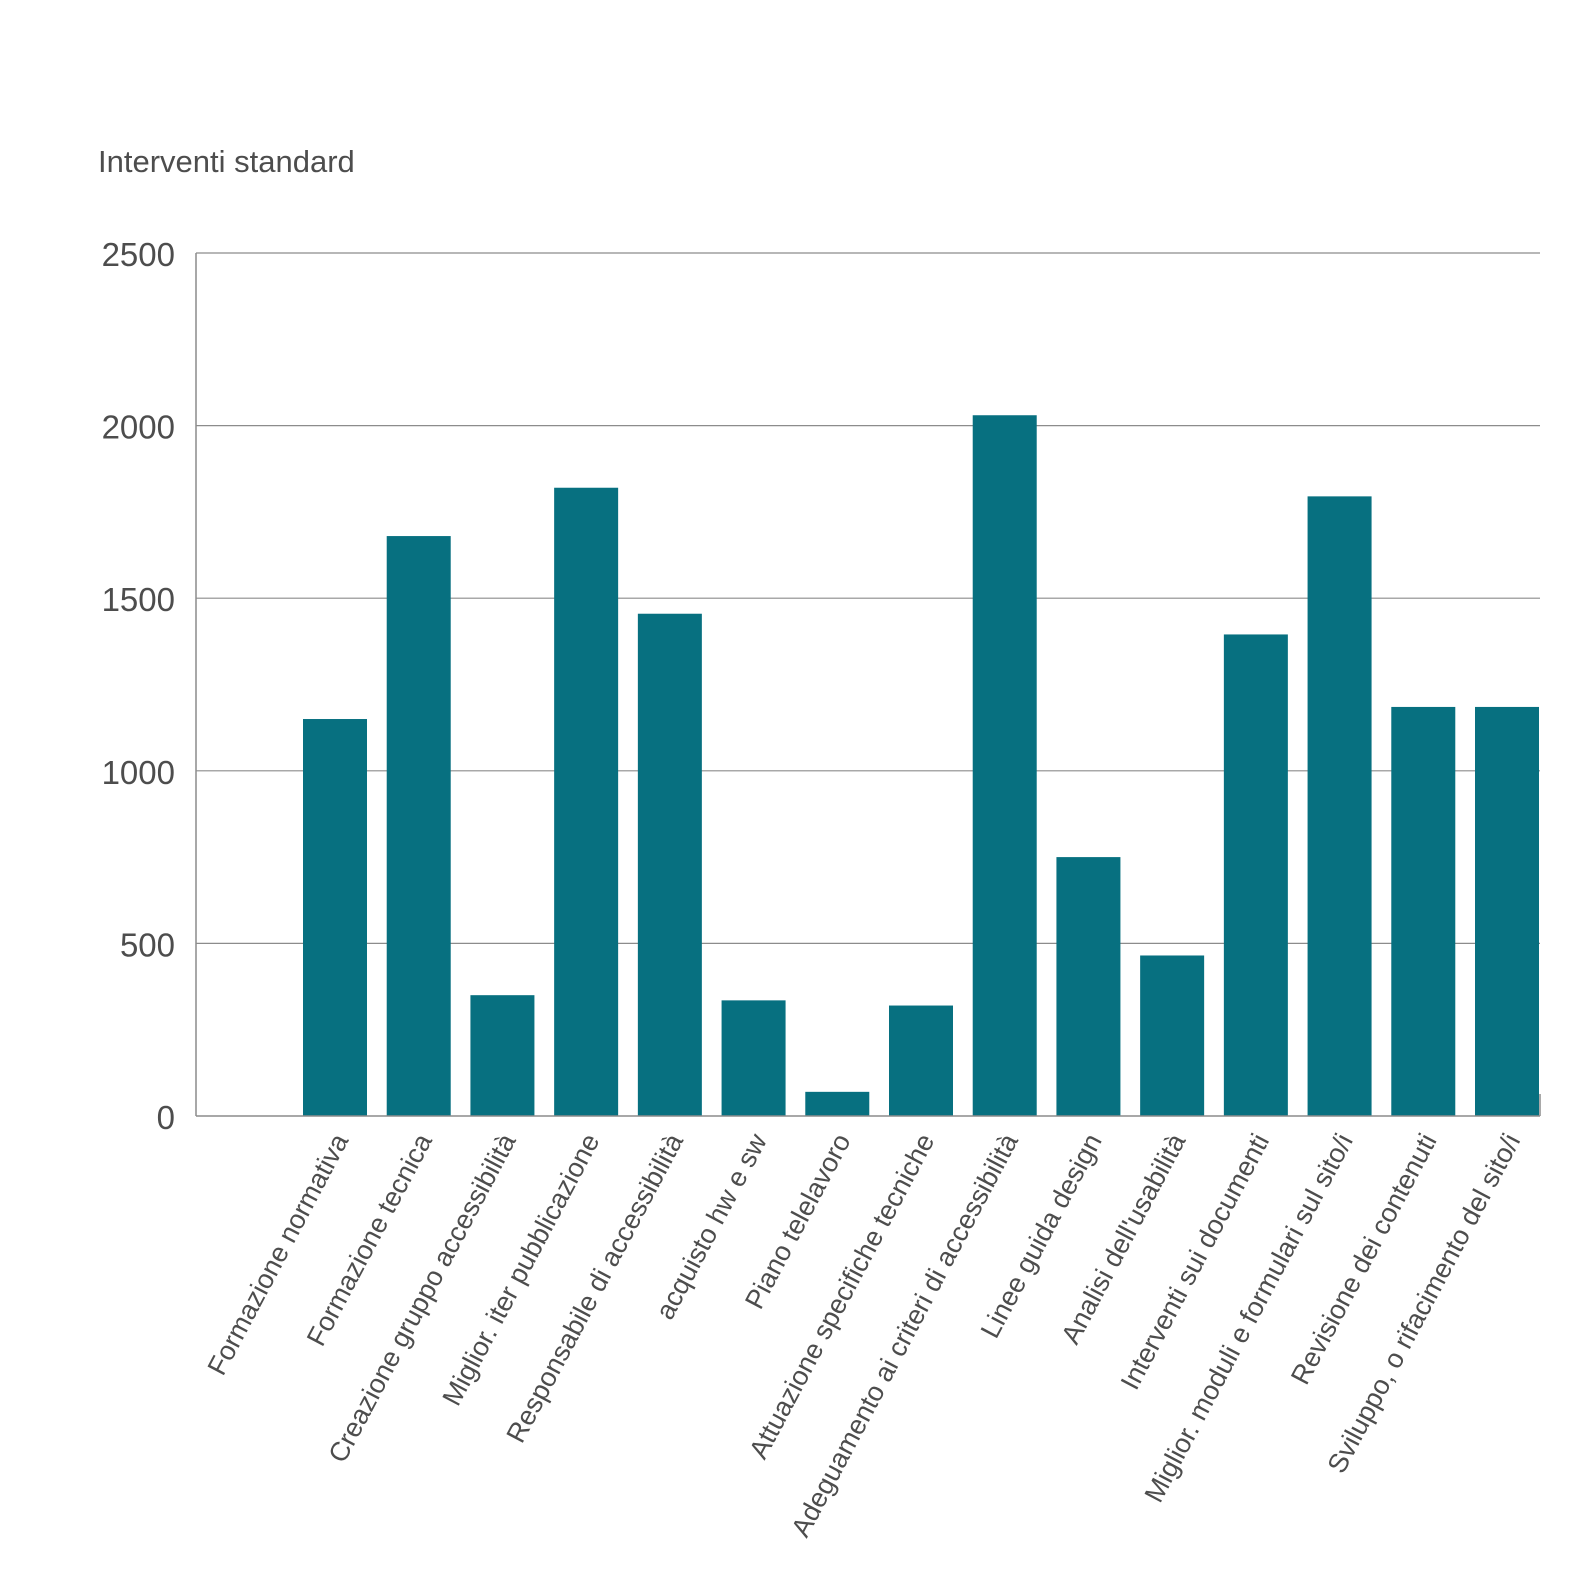 Image resolution: width=1592 pixels, height=1592 pixels. I want to click on x-category-label: Interventi sui documenti, so click(1195, 1262).